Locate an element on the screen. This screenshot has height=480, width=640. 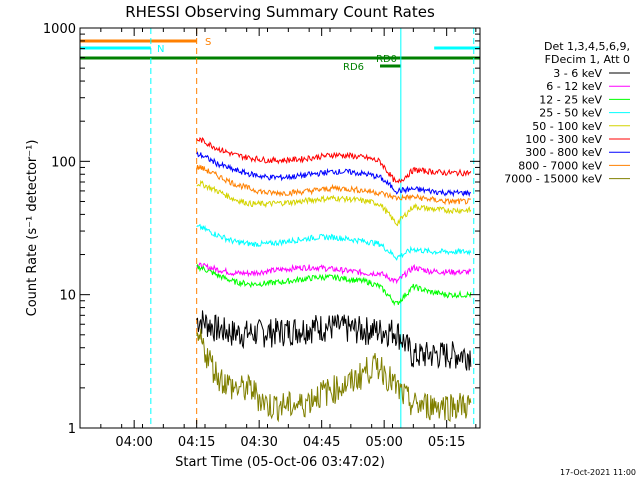
series-6-12-kev is located at coordinates (334, 273).